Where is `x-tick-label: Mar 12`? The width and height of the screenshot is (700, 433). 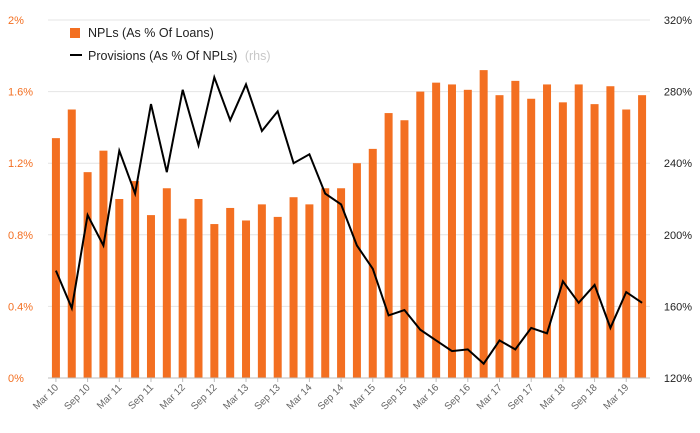 x-tick-label: Mar 12 is located at coordinates (173, 397).